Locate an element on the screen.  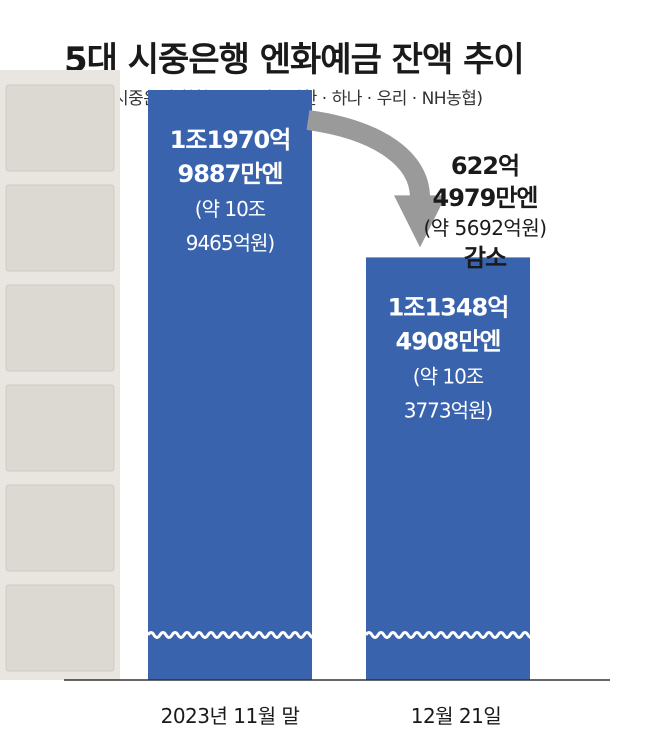
callout-line-2: 4979만엔 is located at coordinates (485, 198).